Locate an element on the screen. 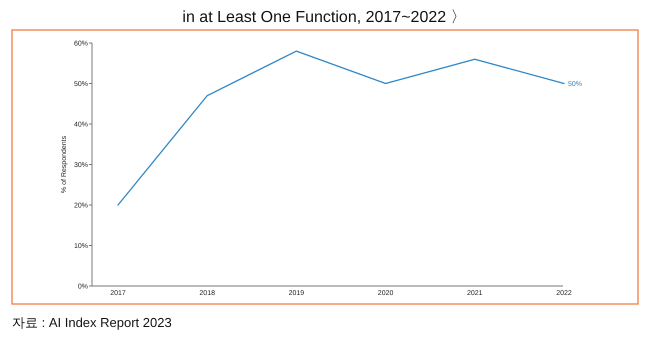  title: in at Least One Function, 2017~2022 〉 is located at coordinates (324, 17).